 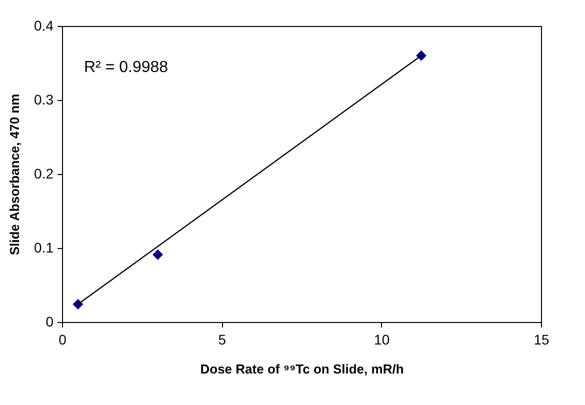 What do you see at coordinates (44, 100) in the screenshot?
I see `y-tick-label: 0.3` at bounding box center [44, 100].